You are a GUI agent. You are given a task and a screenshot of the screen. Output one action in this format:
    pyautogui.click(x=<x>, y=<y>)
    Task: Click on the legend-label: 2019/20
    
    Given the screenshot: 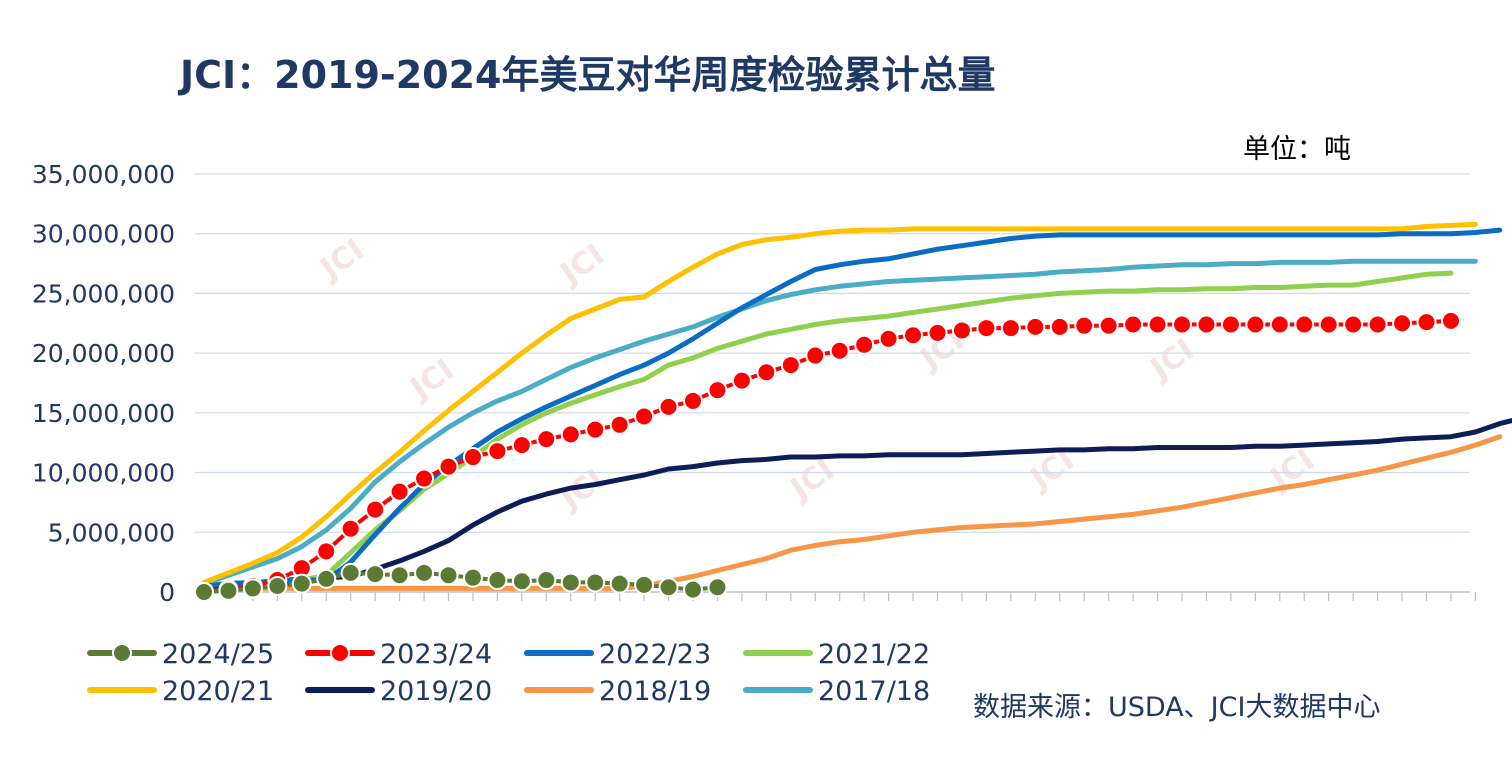 What is the action you would take?
    pyautogui.click(x=436, y=691)
    